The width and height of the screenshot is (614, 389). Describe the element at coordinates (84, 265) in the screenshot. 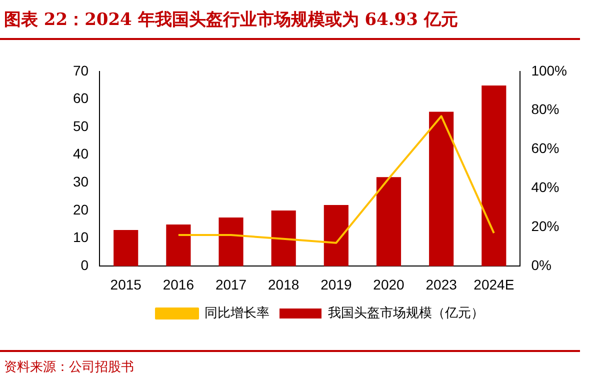

I see `y-tick-label: 0` at that location.